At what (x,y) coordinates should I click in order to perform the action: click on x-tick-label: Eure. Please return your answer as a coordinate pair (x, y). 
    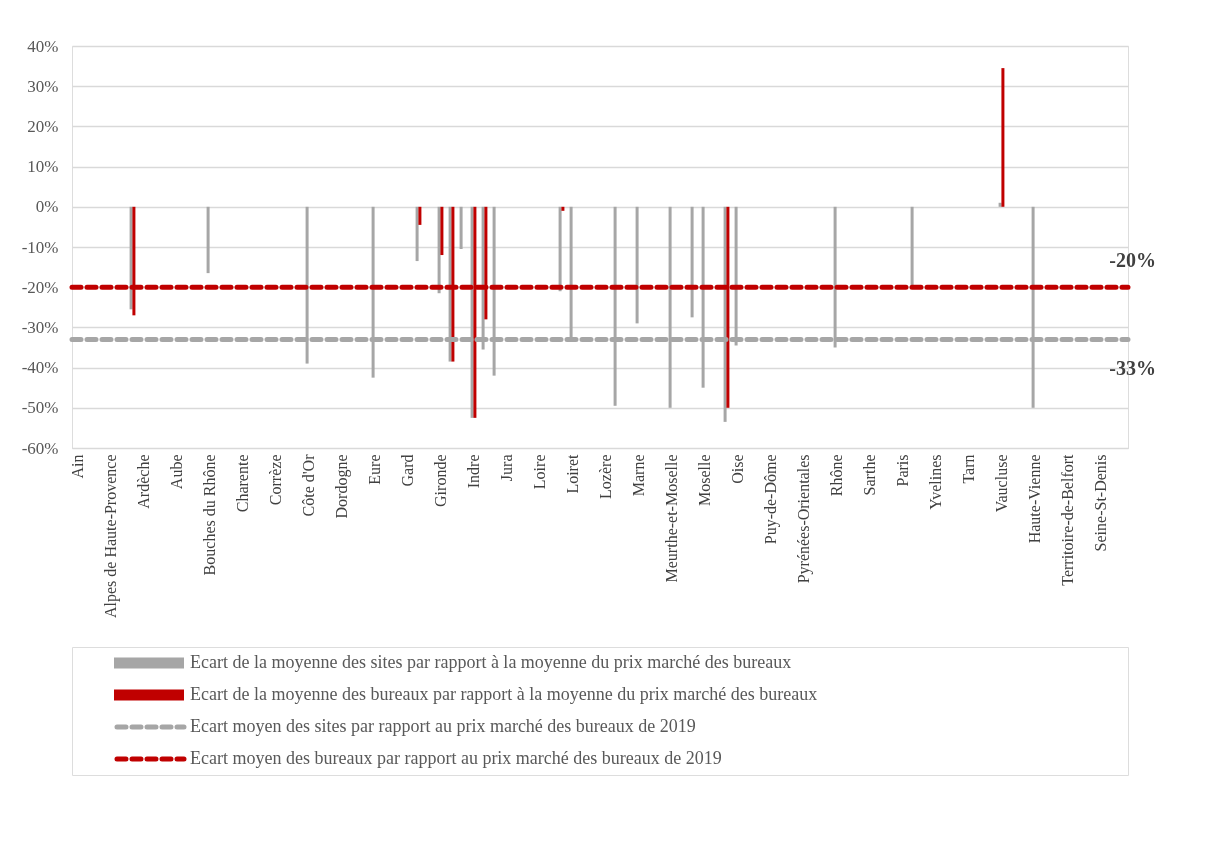
    Looking at the image, I should click on (374, 469).